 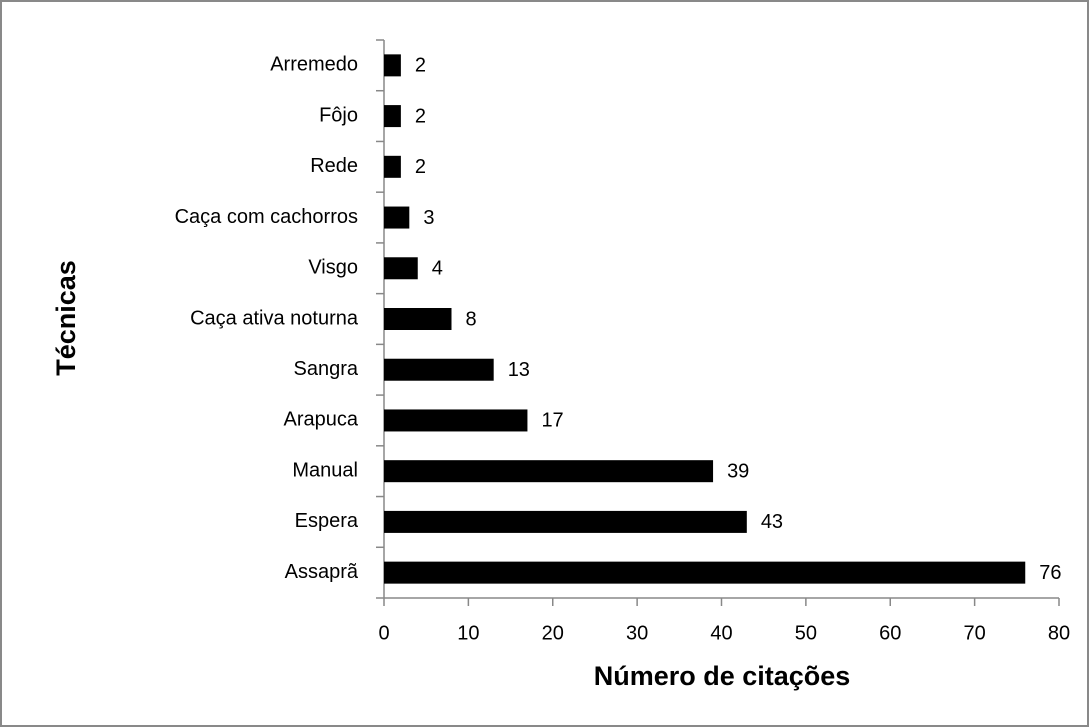 I want to click on data-label: 8, so click(x=471, y=319).